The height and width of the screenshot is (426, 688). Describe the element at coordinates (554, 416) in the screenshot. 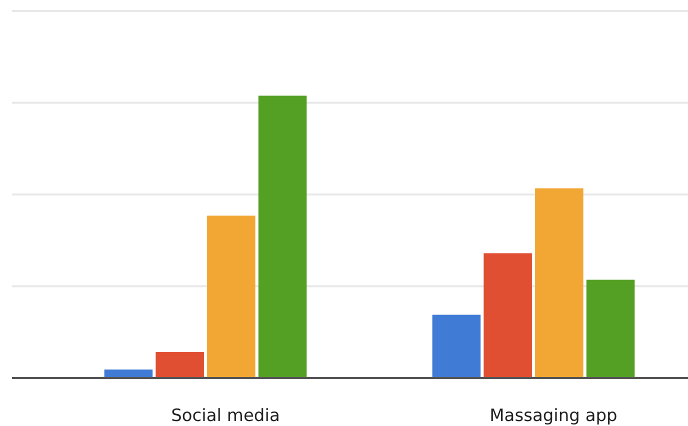

I see `x-tick-label: Massaging app` at that location.